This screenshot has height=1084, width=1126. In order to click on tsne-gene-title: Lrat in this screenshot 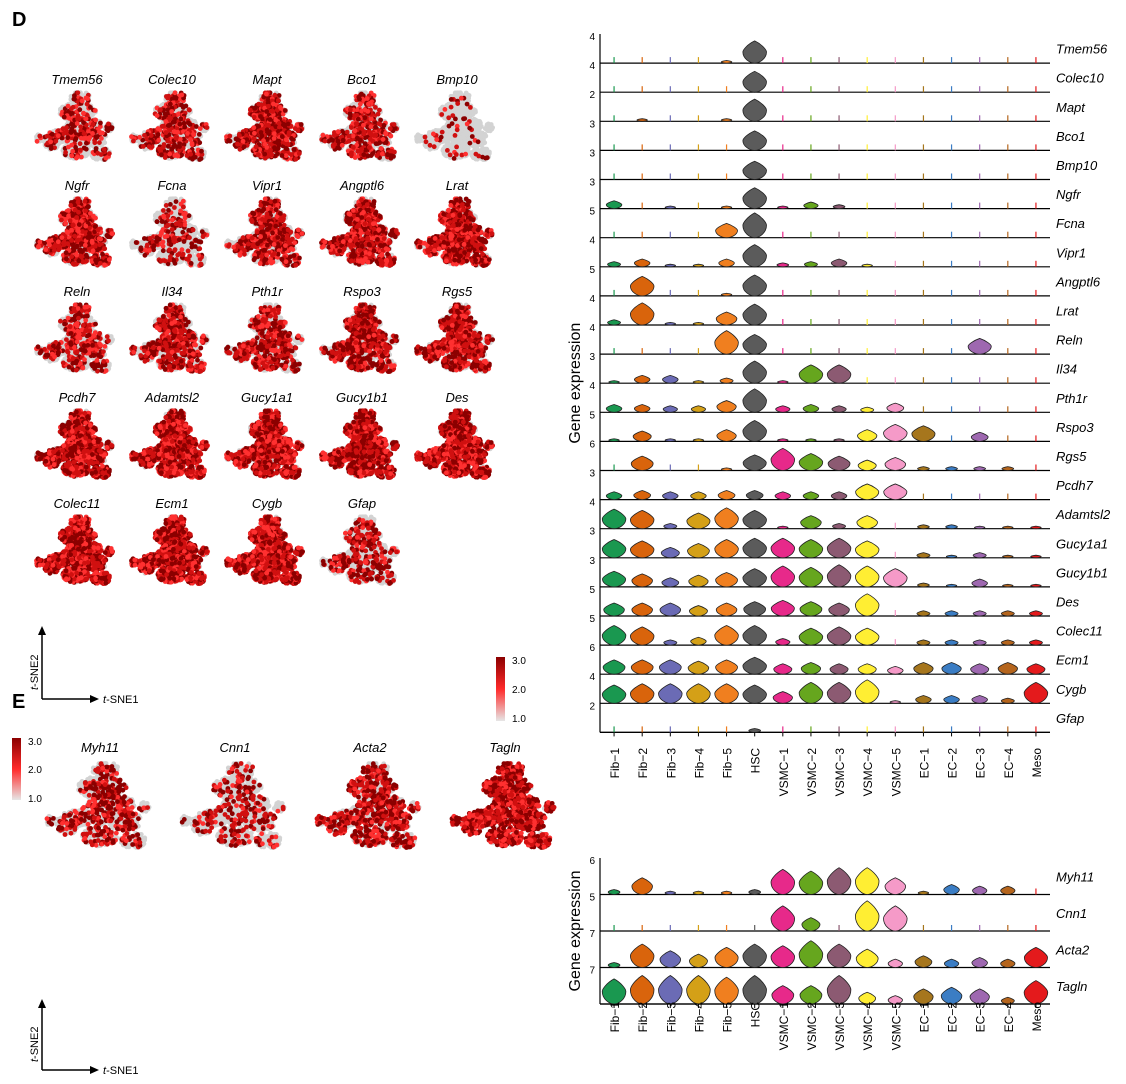, I will do `click(458, 185)`.